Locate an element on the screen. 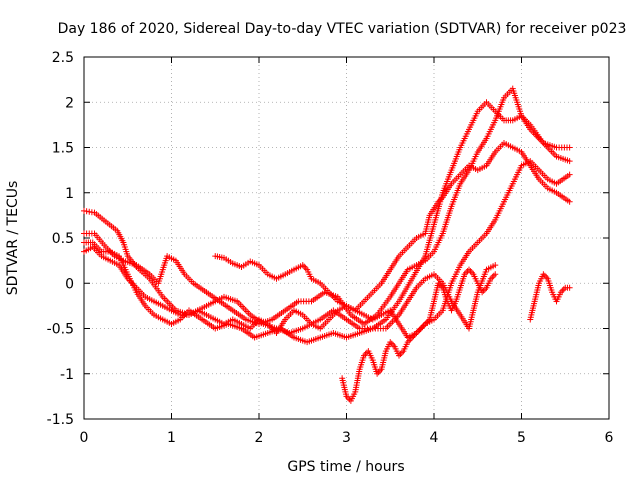 Image resolution: width=640 pixels, height=480 pixels. x-tick-label: 2 is located at coordinates (259, 438).